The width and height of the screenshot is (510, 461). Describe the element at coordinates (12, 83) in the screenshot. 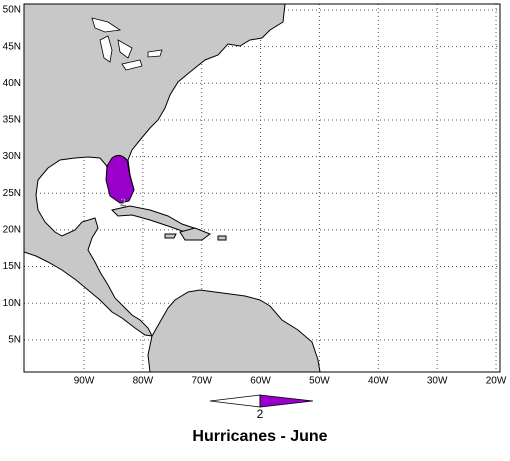

I see `lat-label: 40N` at that location.